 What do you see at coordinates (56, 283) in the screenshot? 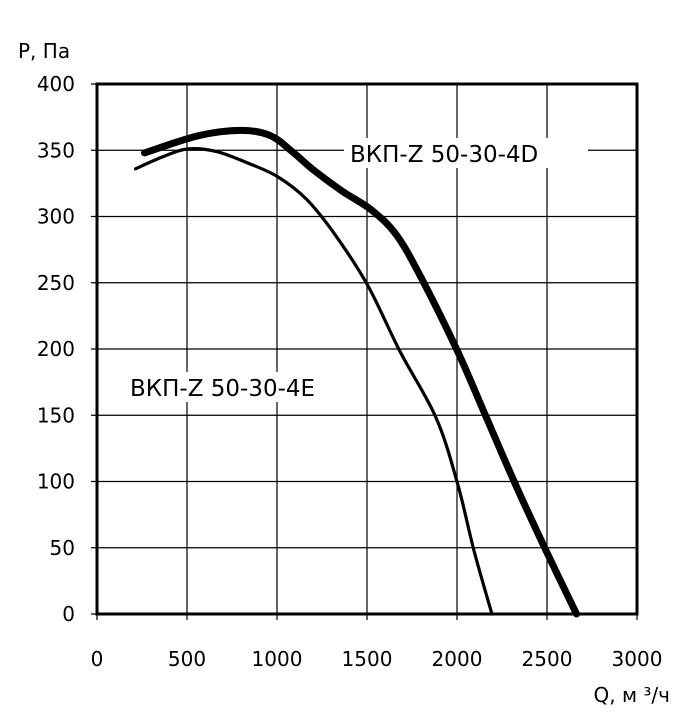
I see `y-tick-label: 250` at bounding box center [56, 283].